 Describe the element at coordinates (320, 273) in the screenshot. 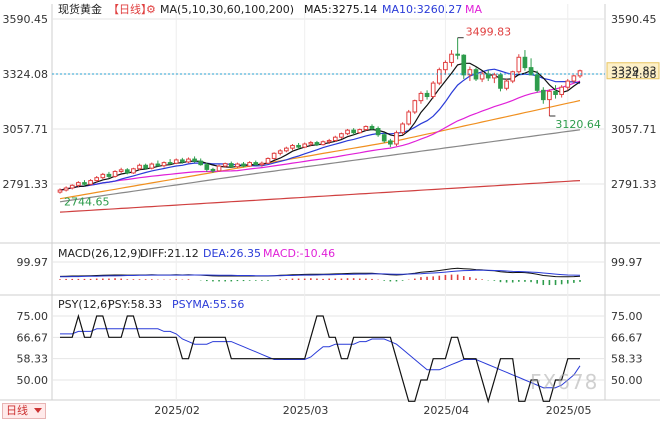

I see `macd-dea-line` at that location.